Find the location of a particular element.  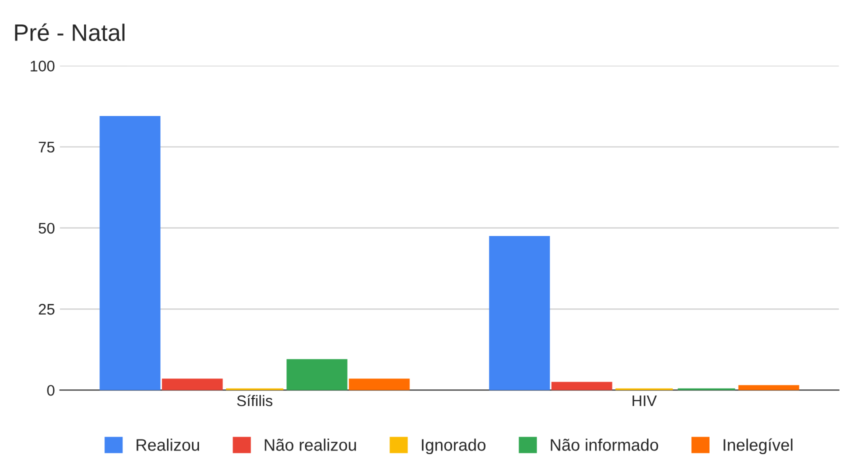

chart-title: Pré - Natal is located at coordinates (69, 32).